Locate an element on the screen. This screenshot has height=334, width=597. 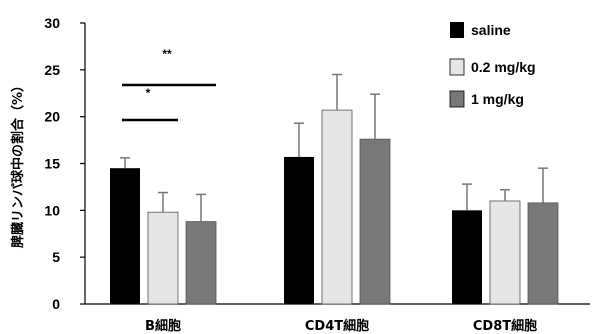
y-tick-label: 10 is located at coordinates (52, 210).